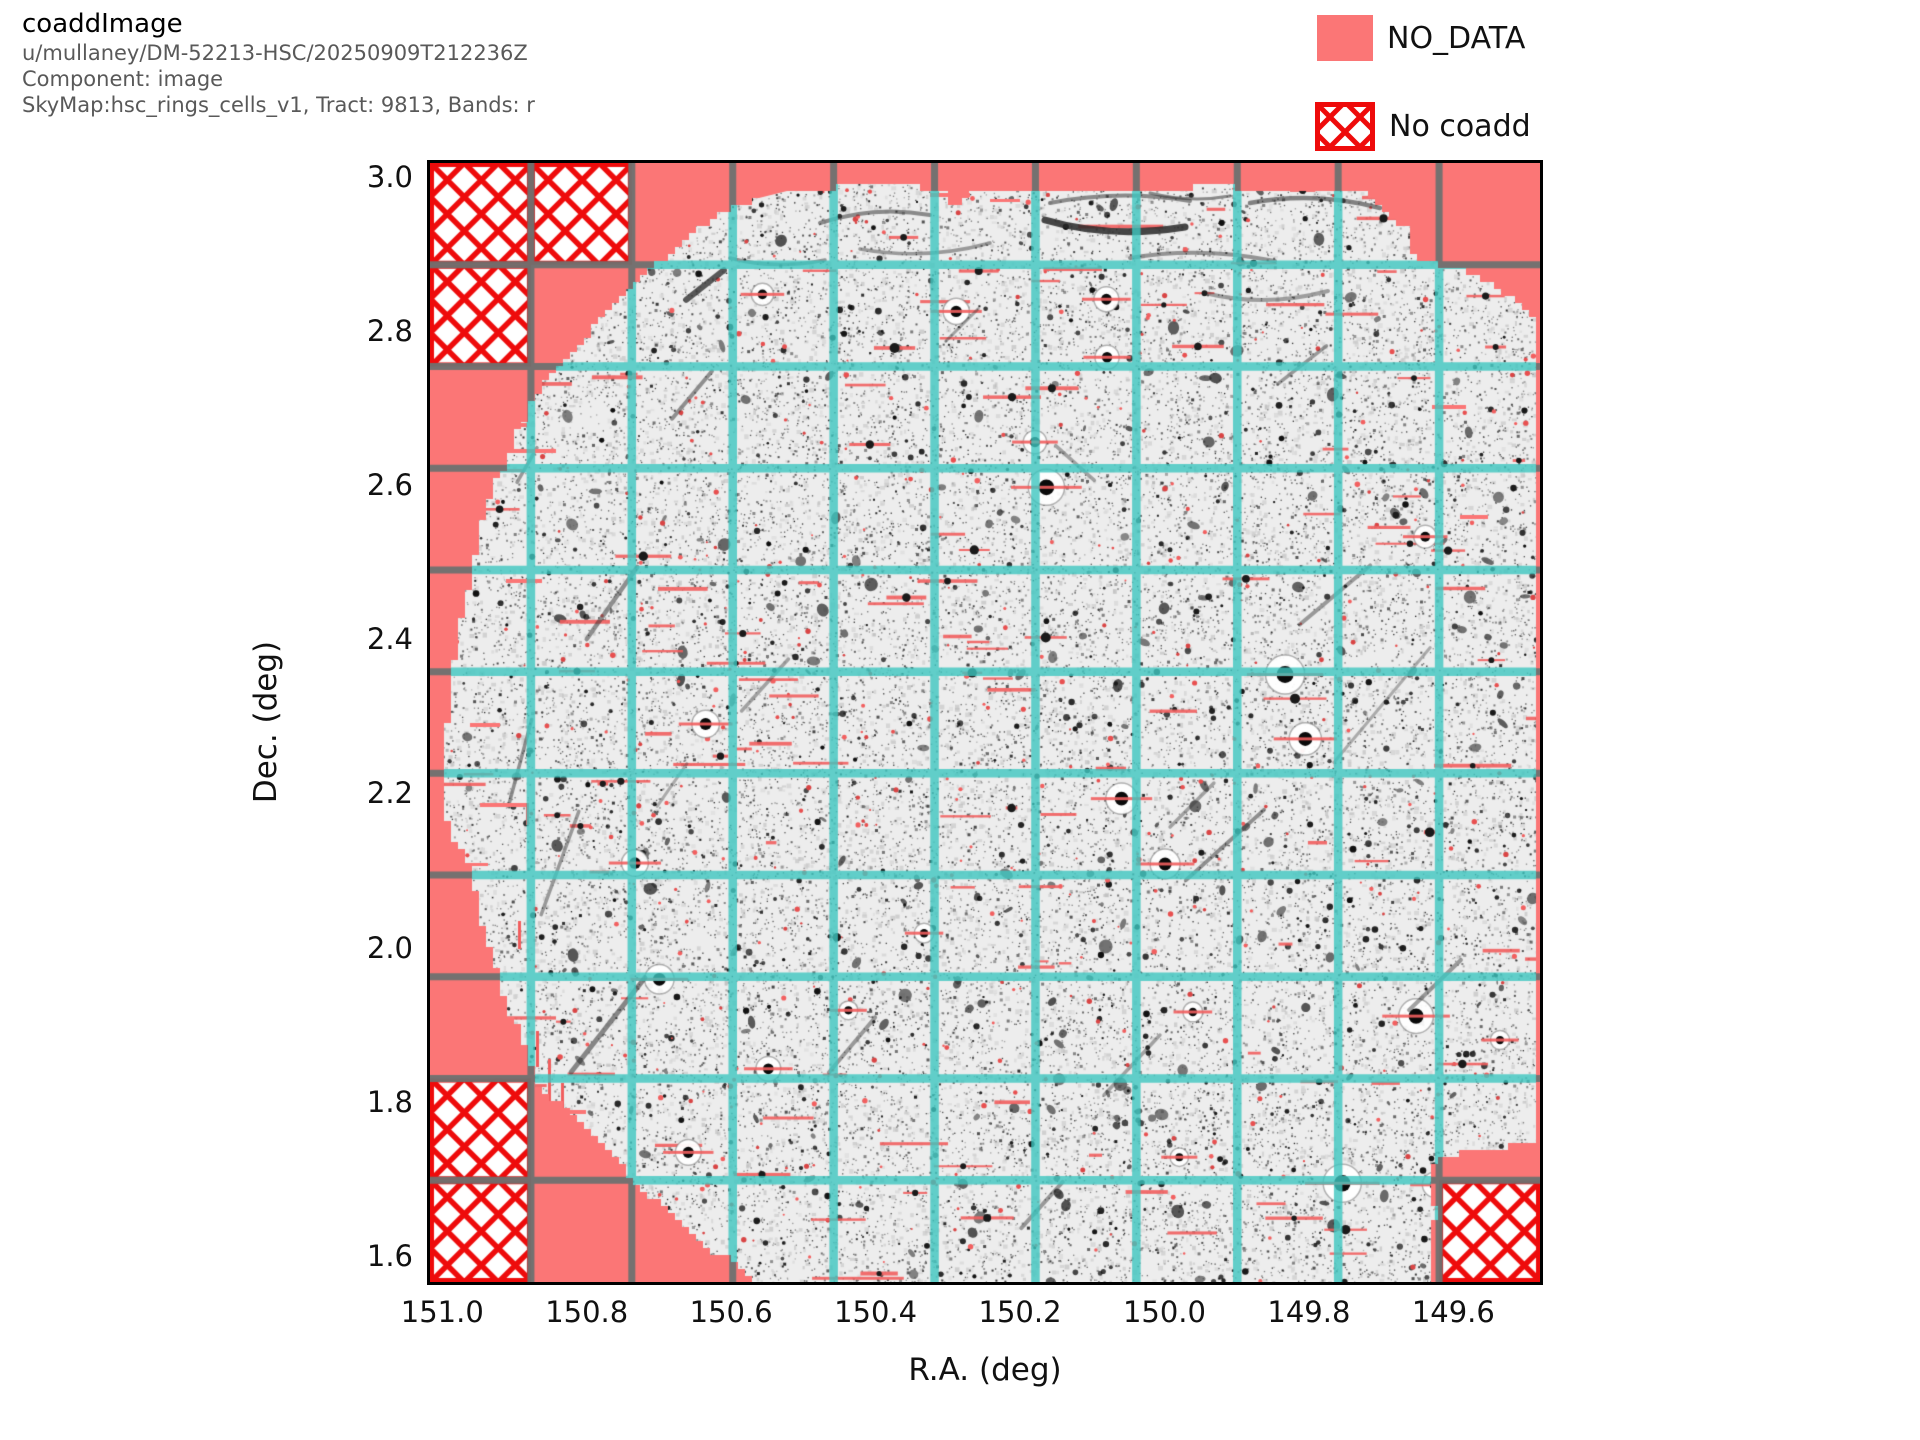  I want to click on x-tick-label: 150.4, so click(876, 1312).